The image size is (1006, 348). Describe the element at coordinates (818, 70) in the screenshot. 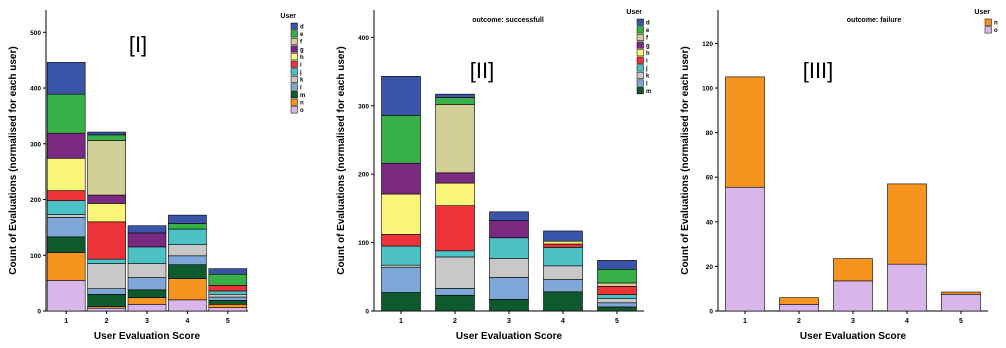

I see `panel-label: [III]` at that location.